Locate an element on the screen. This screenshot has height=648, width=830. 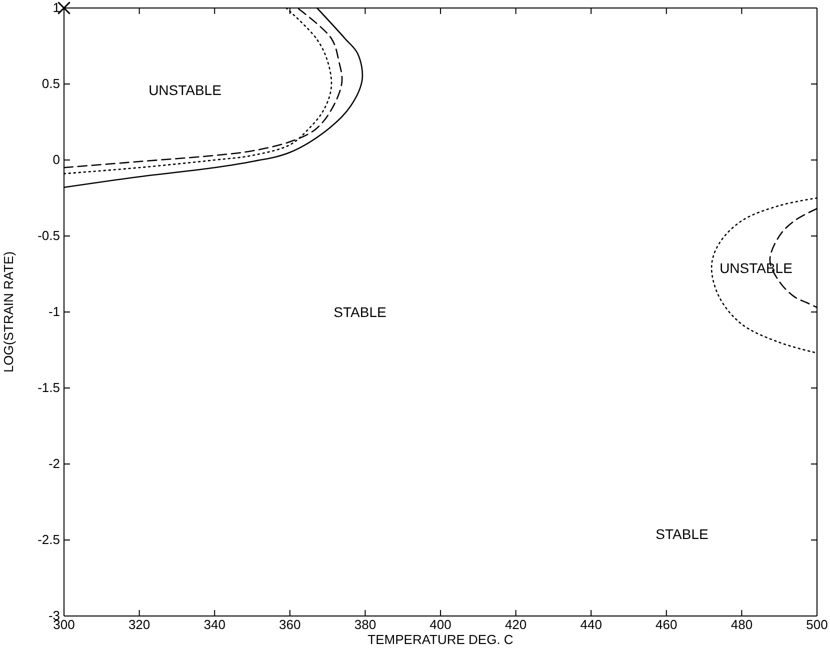
y-tick-label: -1 is located at coordinates (54, 312).